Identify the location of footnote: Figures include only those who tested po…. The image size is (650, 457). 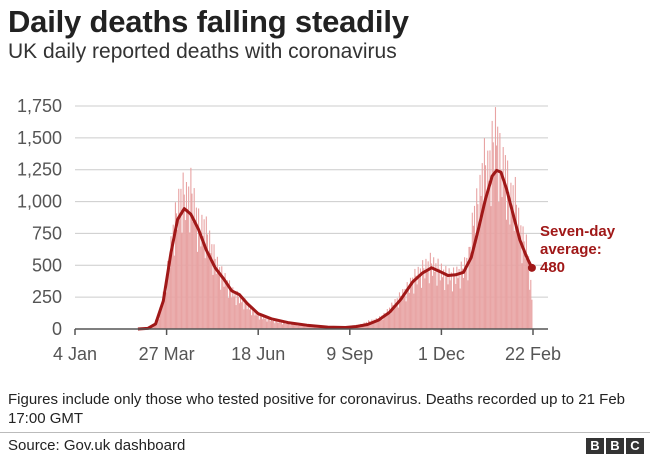
(317, 409).